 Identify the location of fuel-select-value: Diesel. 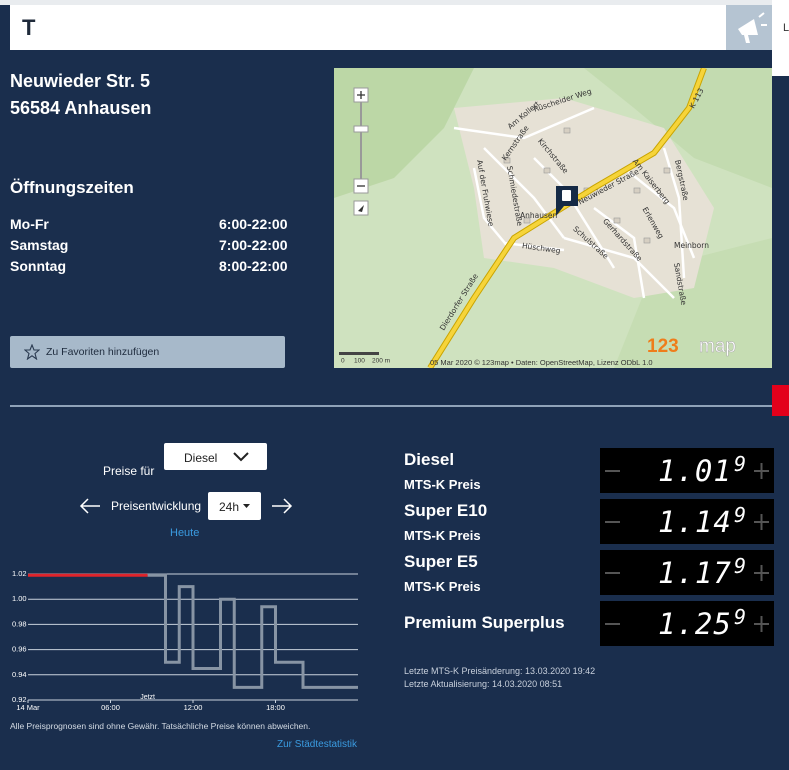
(201, 458).